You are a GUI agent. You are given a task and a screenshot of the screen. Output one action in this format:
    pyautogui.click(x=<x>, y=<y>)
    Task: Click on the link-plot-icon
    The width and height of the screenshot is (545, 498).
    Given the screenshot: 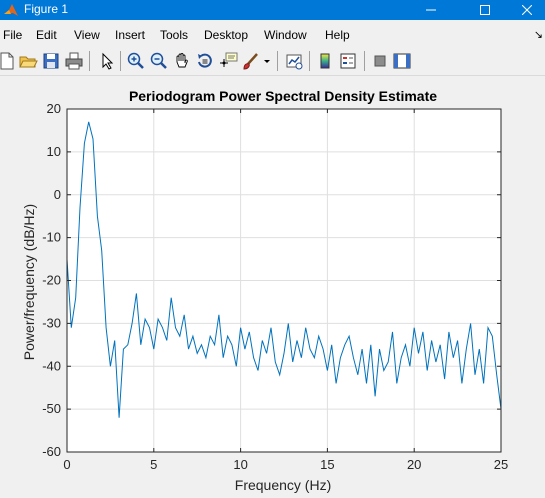 What is the action you would take?
    pyautogui.click(x=294, y=62)
    